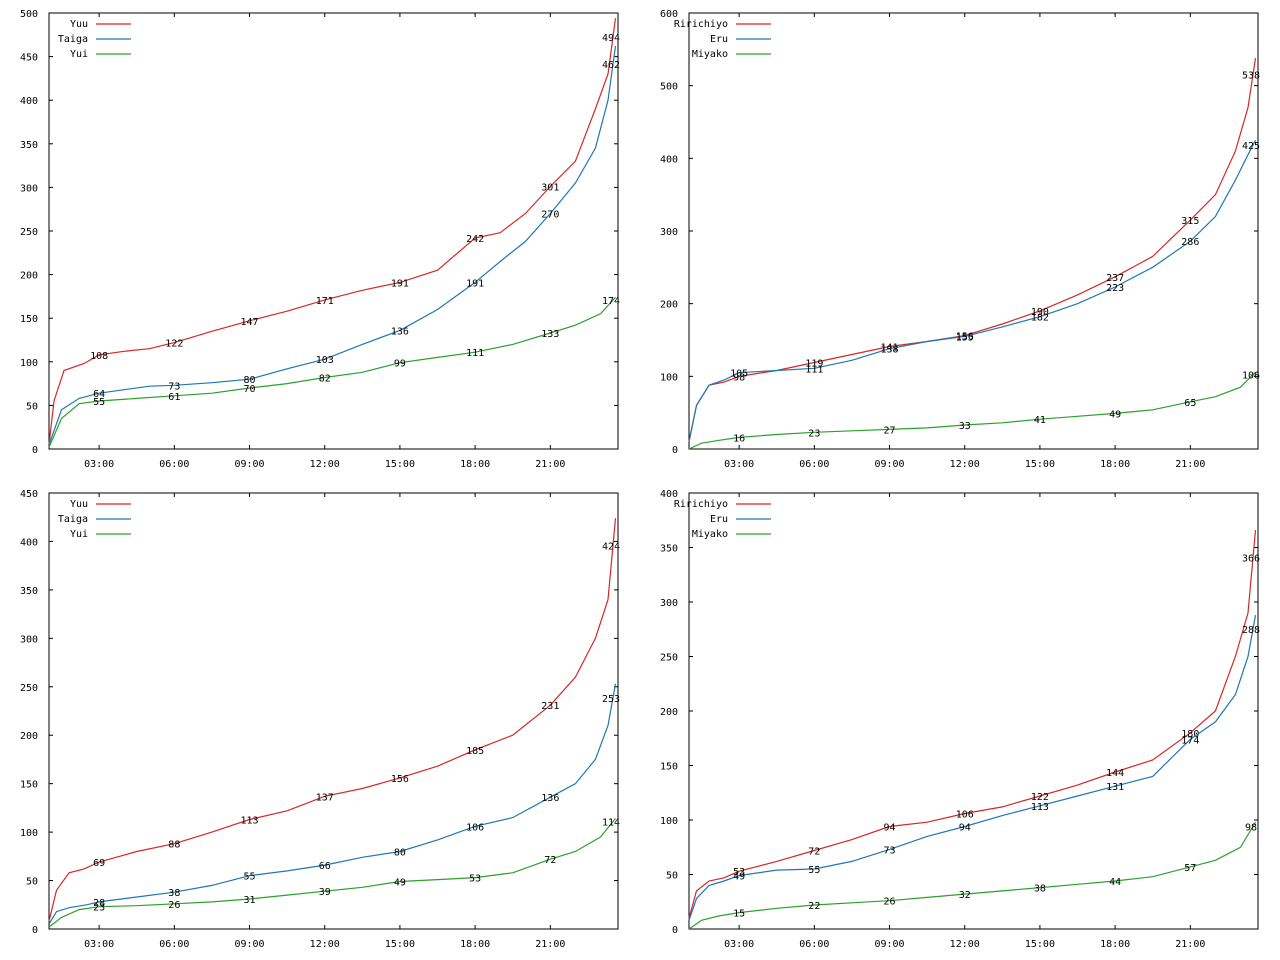 Image resolution: width=1280 pixels, height=960 pixels. I want to click on data-label: 191, so click(400, 283).